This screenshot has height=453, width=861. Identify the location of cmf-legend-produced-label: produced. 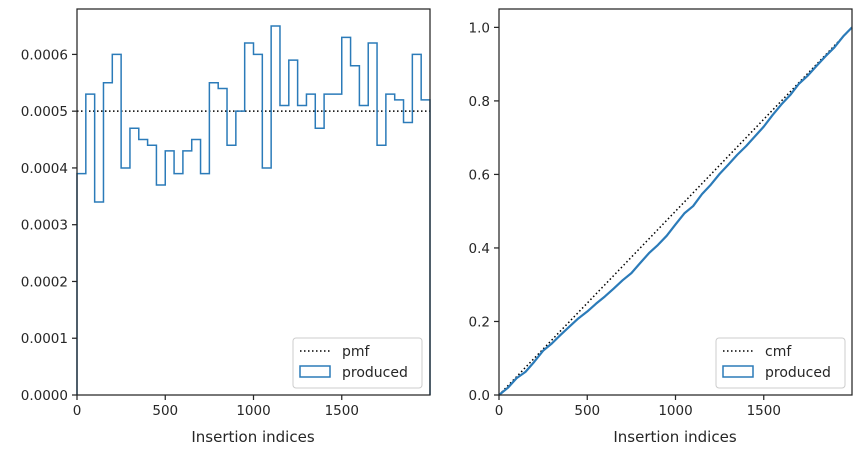
(798, 373).